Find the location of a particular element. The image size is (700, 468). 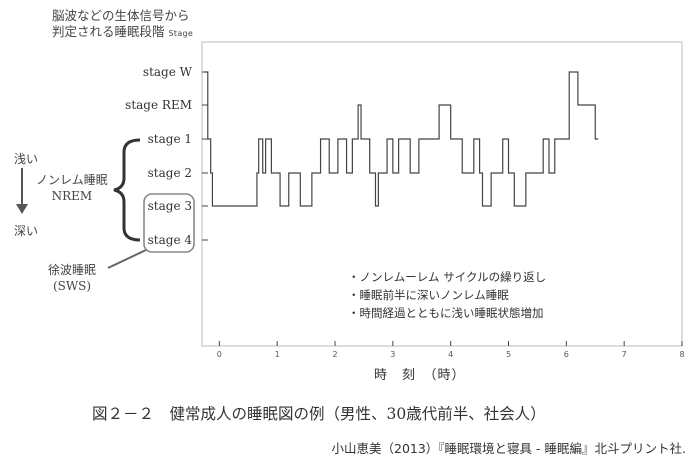

x-ticks: 0 1 2 3 4 5 6 7 8 is located at coordinates (451, 350).